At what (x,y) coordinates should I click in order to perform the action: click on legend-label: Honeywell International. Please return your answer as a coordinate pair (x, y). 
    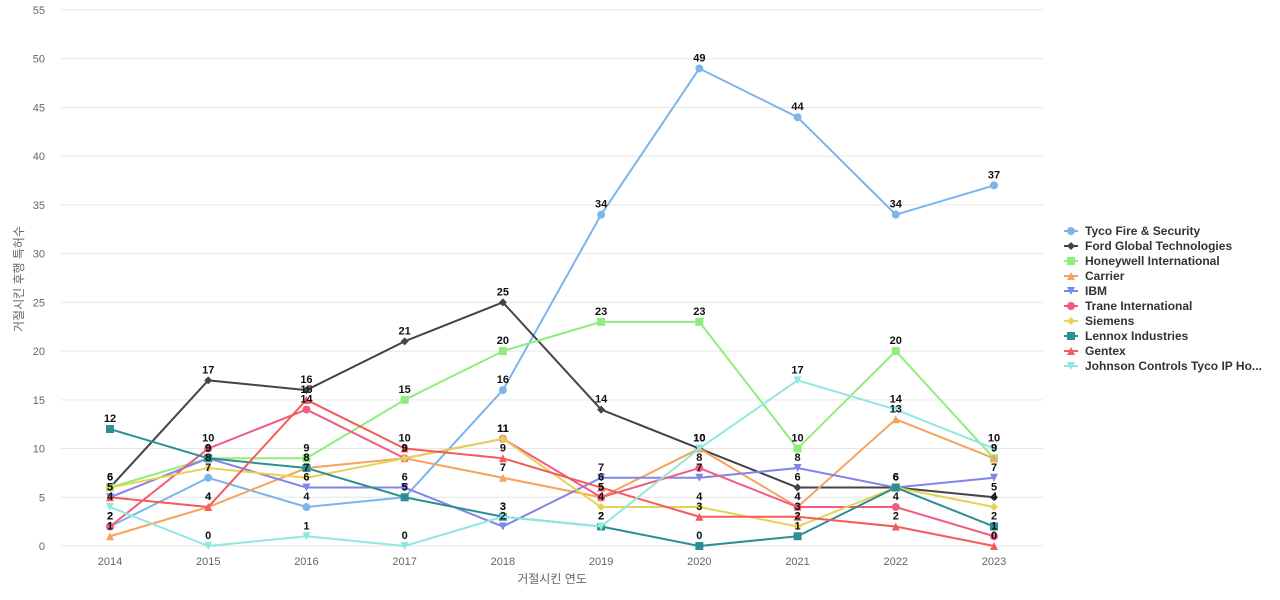
    Looking at the image, I should click on (1152, 261).